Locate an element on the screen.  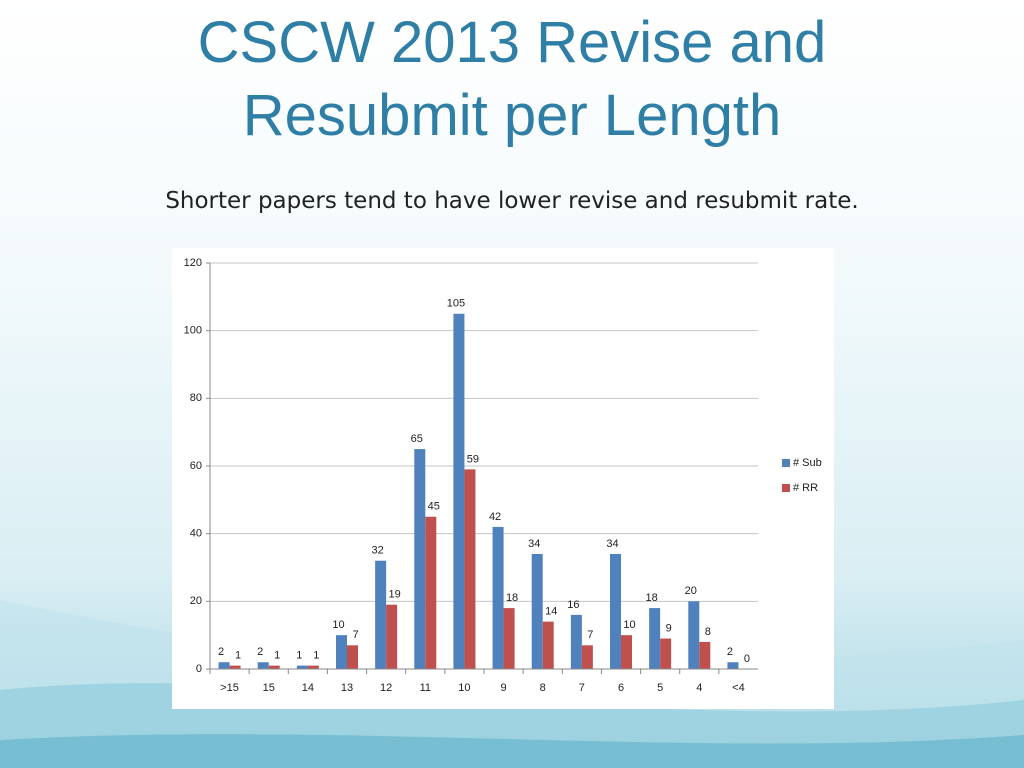
data-label: 14 is located at coordinates (551, 612).